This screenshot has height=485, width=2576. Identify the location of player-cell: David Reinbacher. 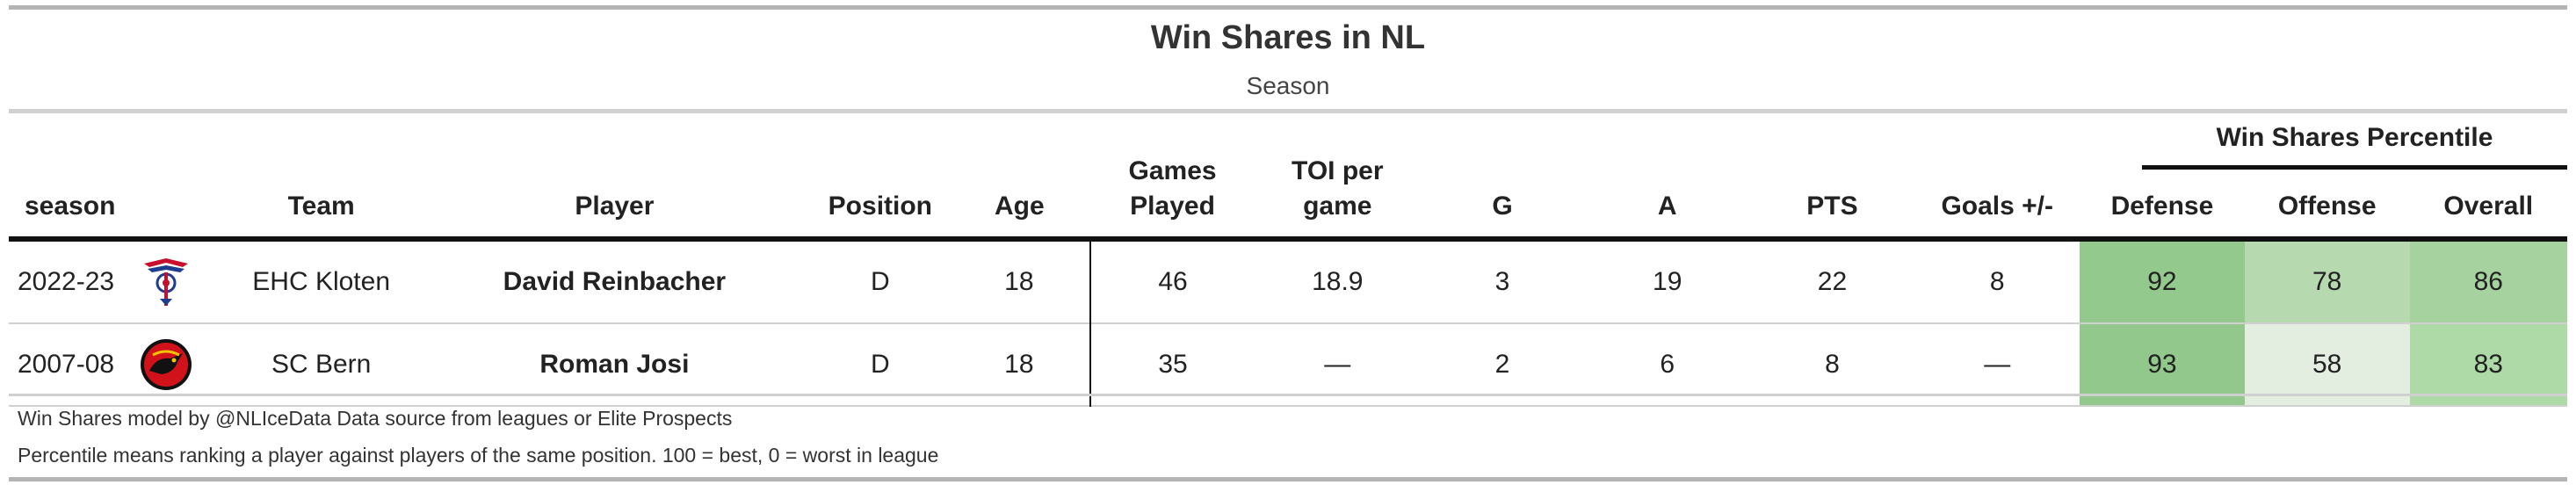
(615, 281).